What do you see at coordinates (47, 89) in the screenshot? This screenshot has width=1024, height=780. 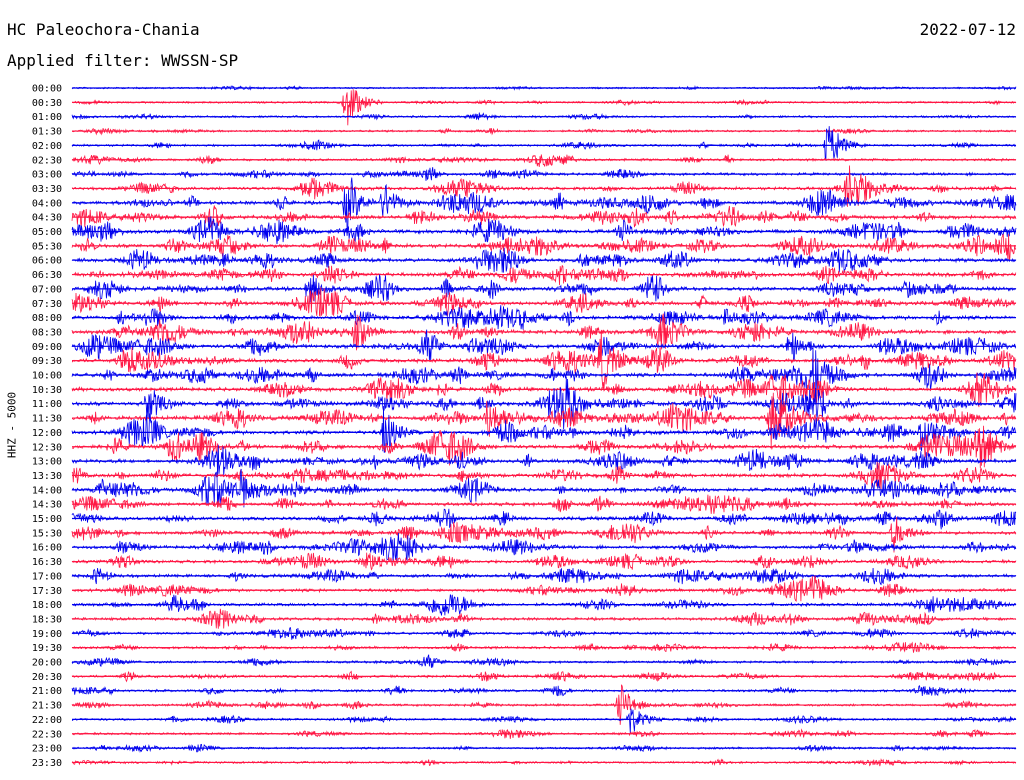 I see `time-tick-label: 00:00` at bounding box center [47, 89].